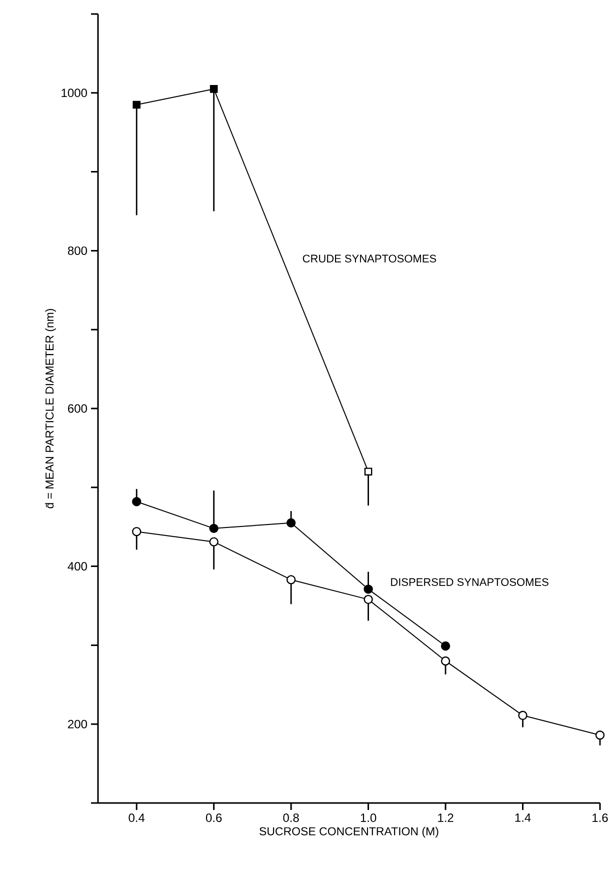 Image resolution: width=612 pixels, height=880 pixels. Describe the element at coordinates (77, 566) in the screenshot. I see `y-tick-label: 400` at that location.